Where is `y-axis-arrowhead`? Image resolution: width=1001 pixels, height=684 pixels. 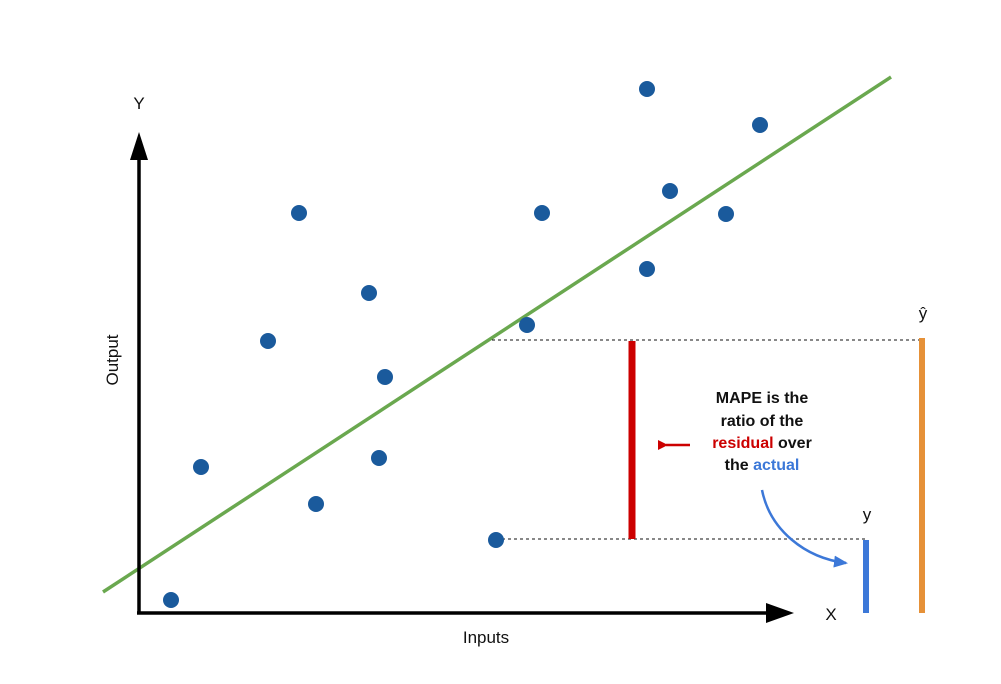 y-axis-arrowhead is located at coordinates (139, 146).